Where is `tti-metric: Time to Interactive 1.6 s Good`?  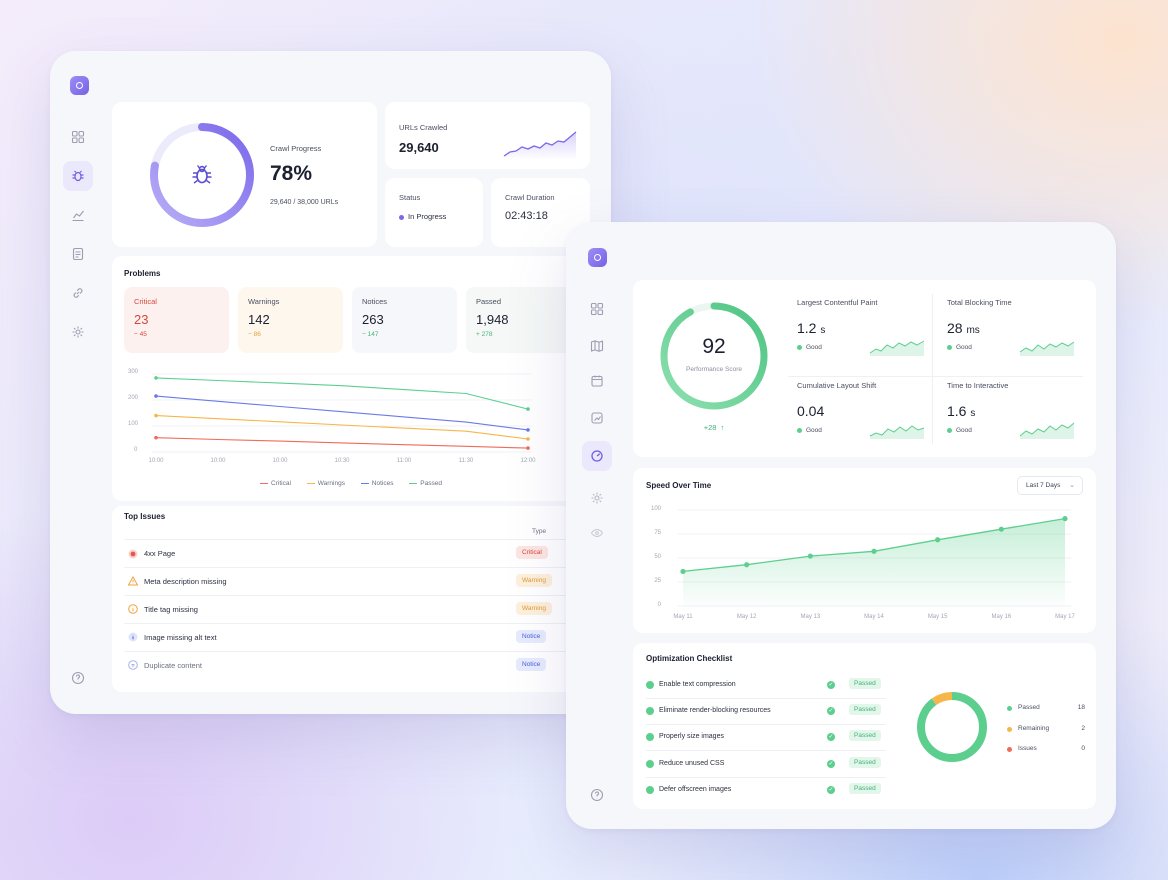 tti-metric: Time to Interactive 1.6 s Good is located at coordinates (1017, 416).